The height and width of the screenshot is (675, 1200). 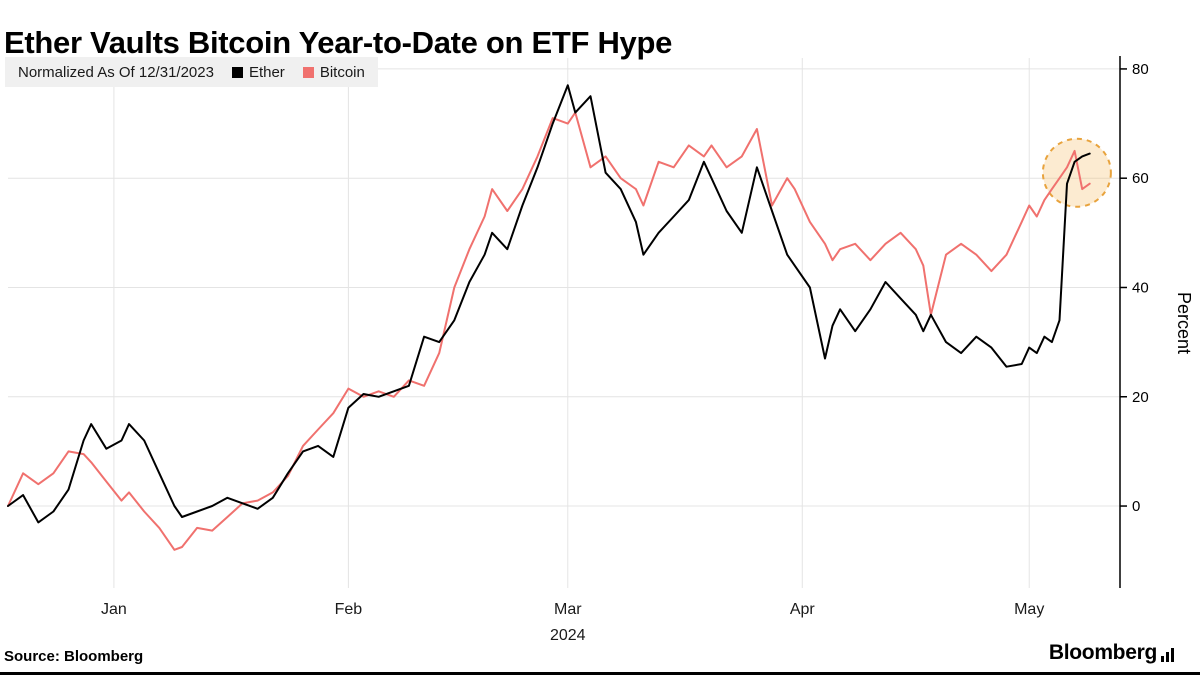 What do you see at coordinates (803, 609) in the screenshot?
I see `x-tick-label-apr: Apr` at bounding box center [803, 609].